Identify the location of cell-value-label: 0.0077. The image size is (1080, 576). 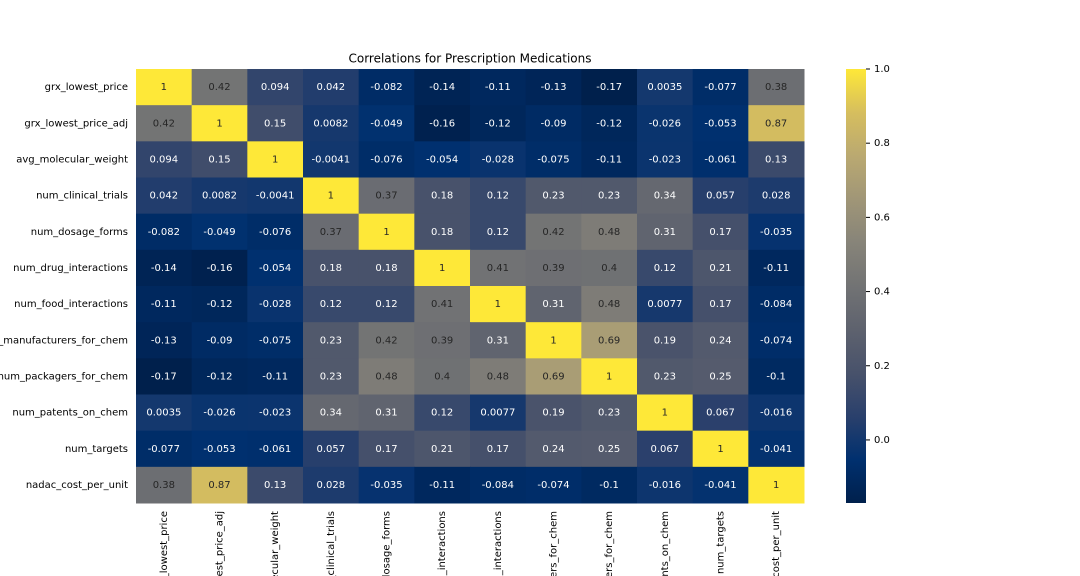
(497, 413).